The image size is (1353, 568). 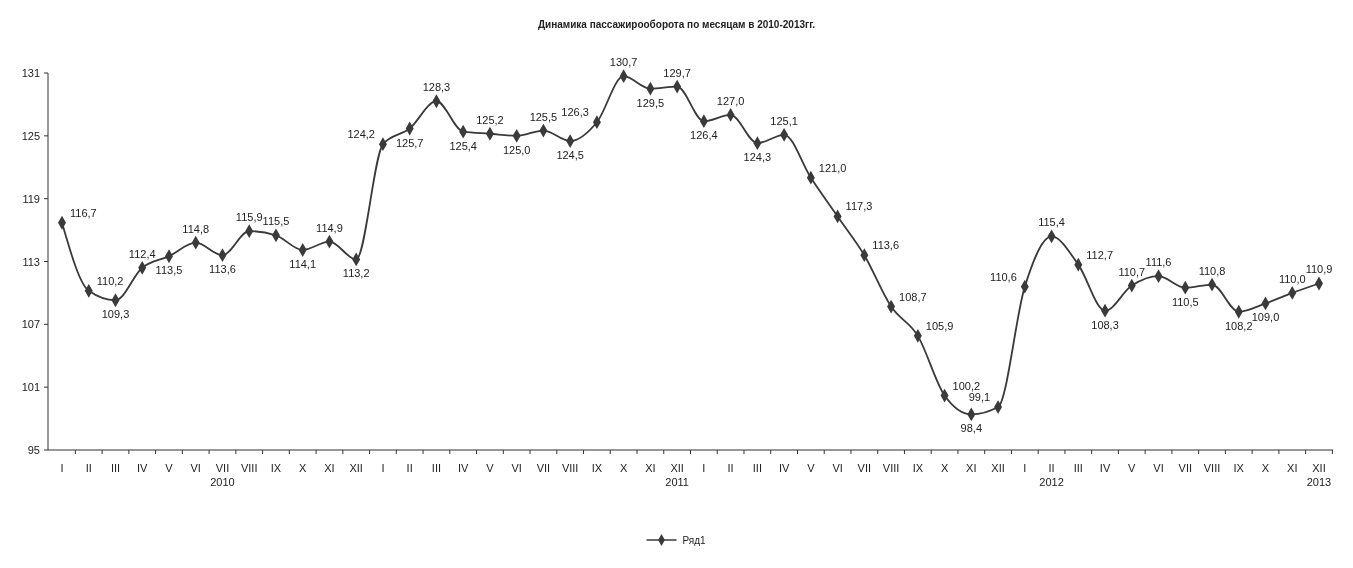 I want to click on text: 124,3, so click(x=757, y=157).